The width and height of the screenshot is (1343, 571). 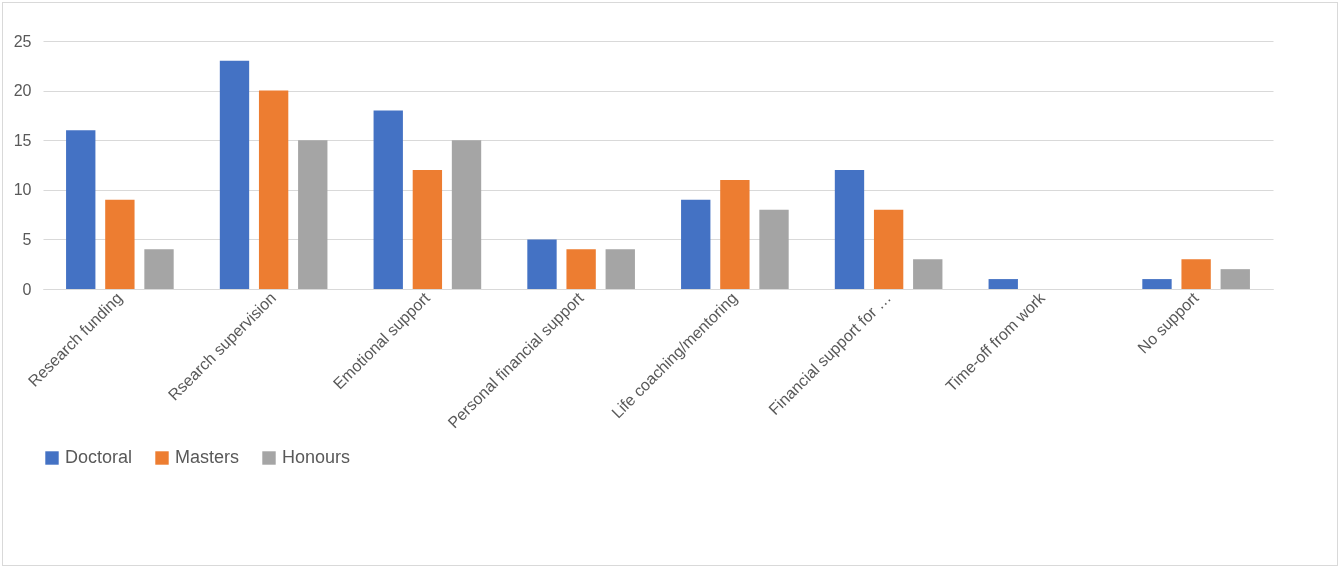 I want to click on legend-label: Honours, so click(x=316, y=457).